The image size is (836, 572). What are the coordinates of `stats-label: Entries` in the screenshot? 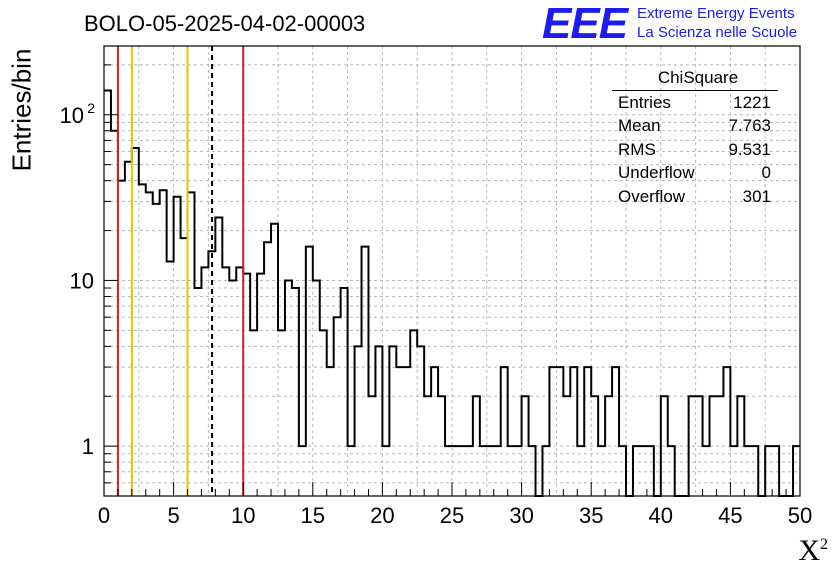 It's located at (644, 102).